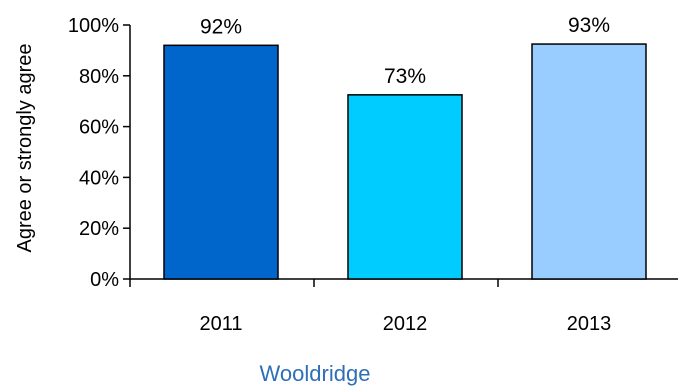 The image size is (678, 387). Describe the element at coordinates (221, 162) in the screenshot. I see `bar-2011` at that location.